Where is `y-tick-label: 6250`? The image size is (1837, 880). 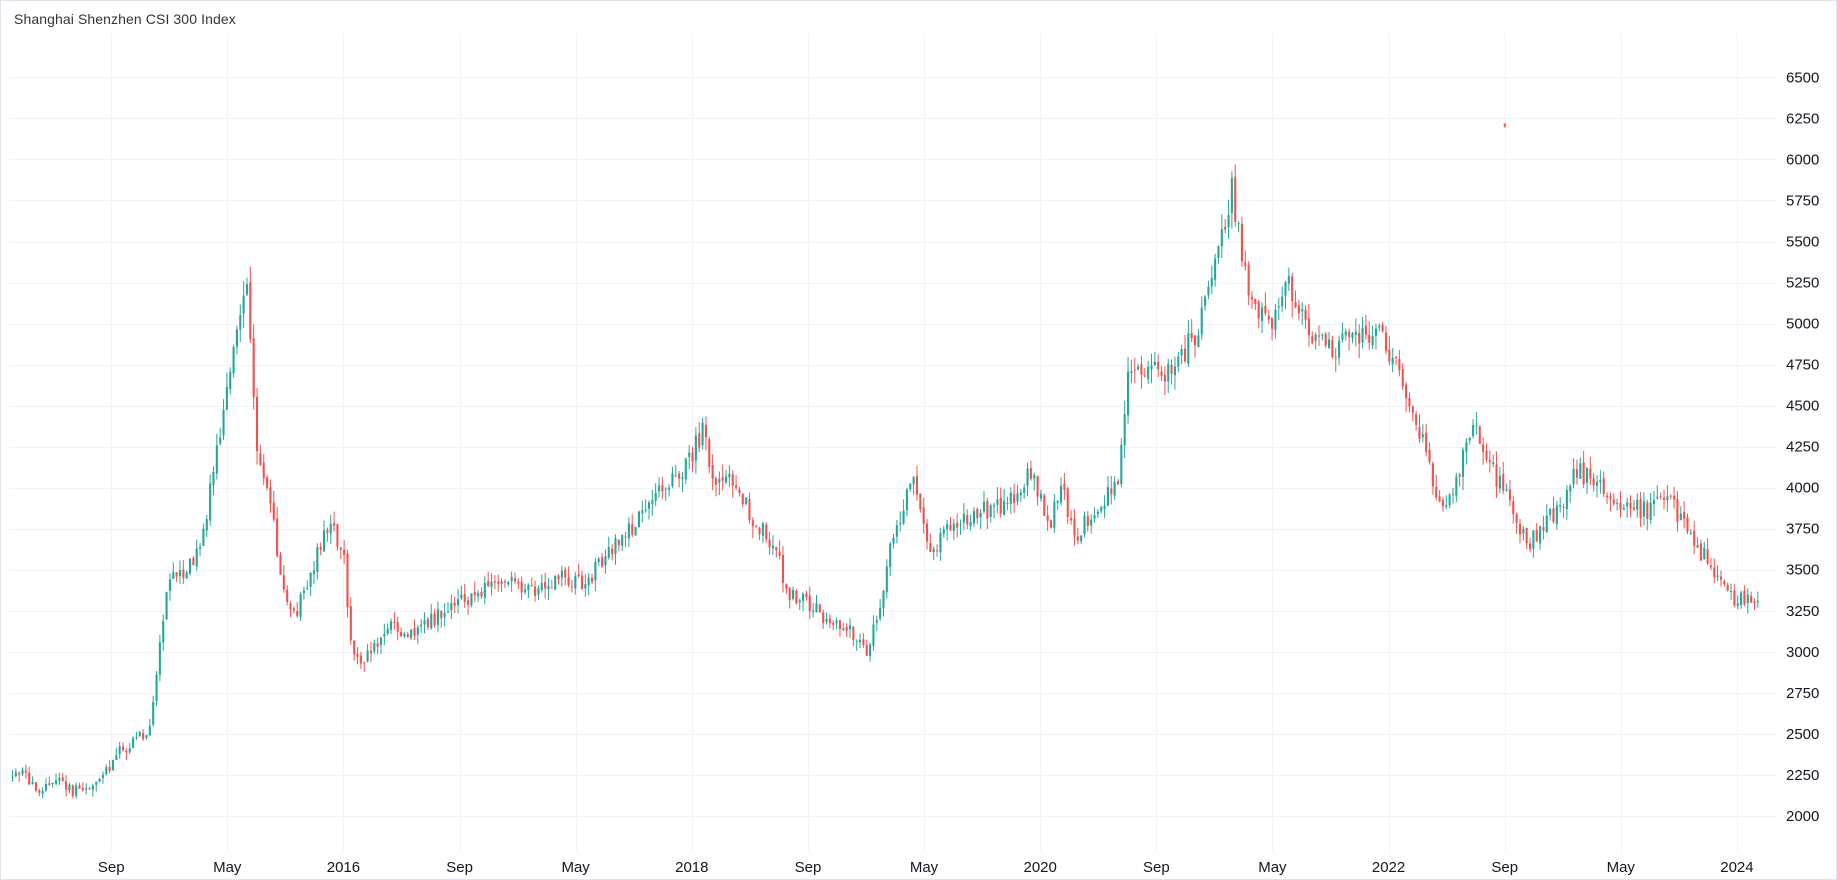 y-tick-label: 6250 is located at coordinates (1802, 118).